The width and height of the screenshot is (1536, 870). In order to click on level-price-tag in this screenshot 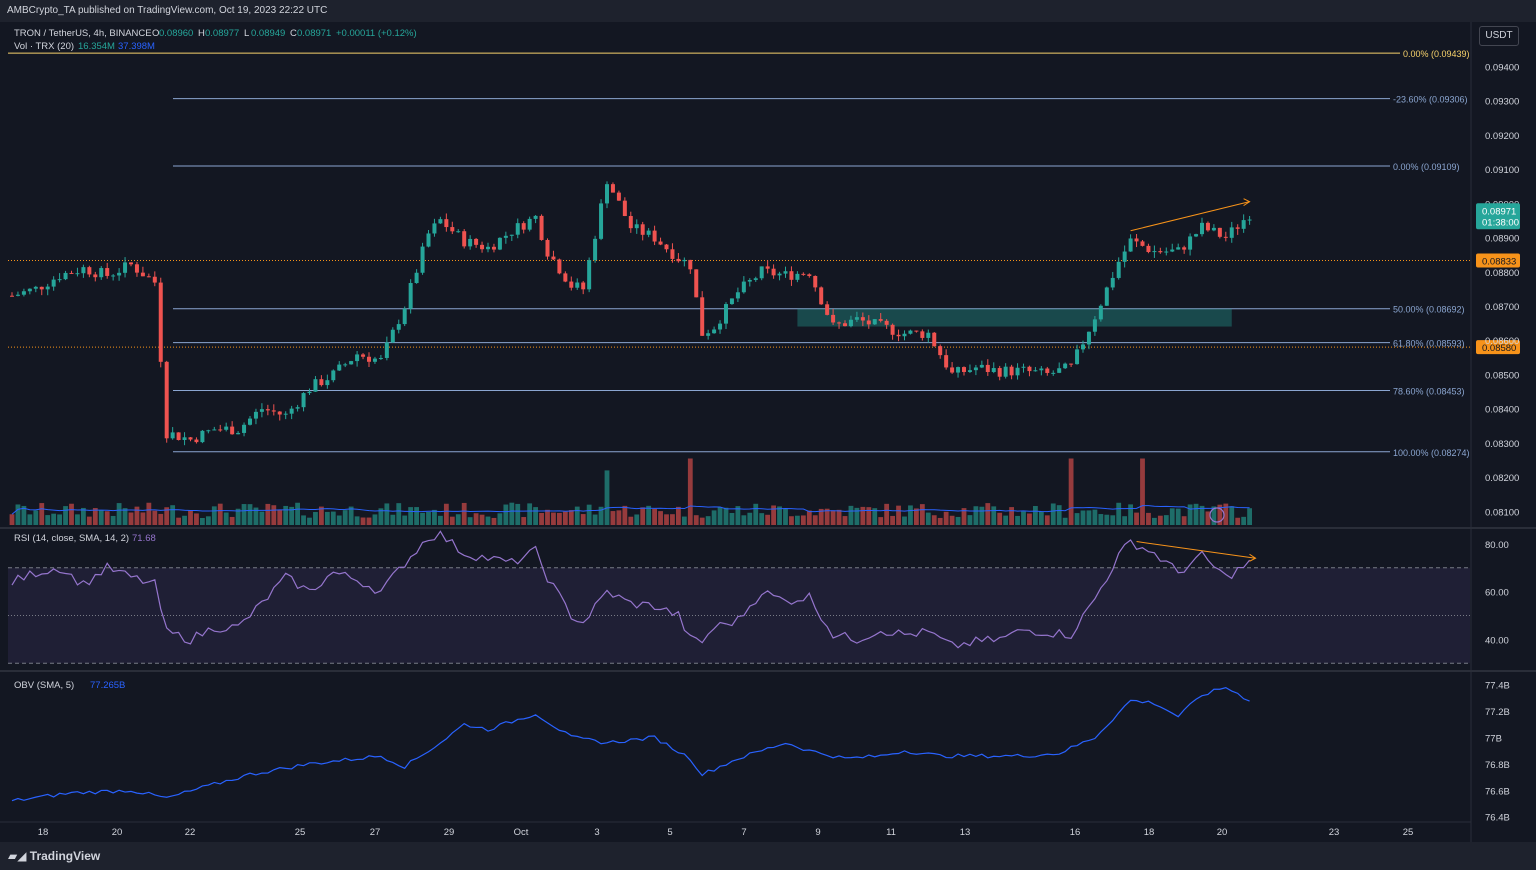, I will do `click(1498, 347)`.